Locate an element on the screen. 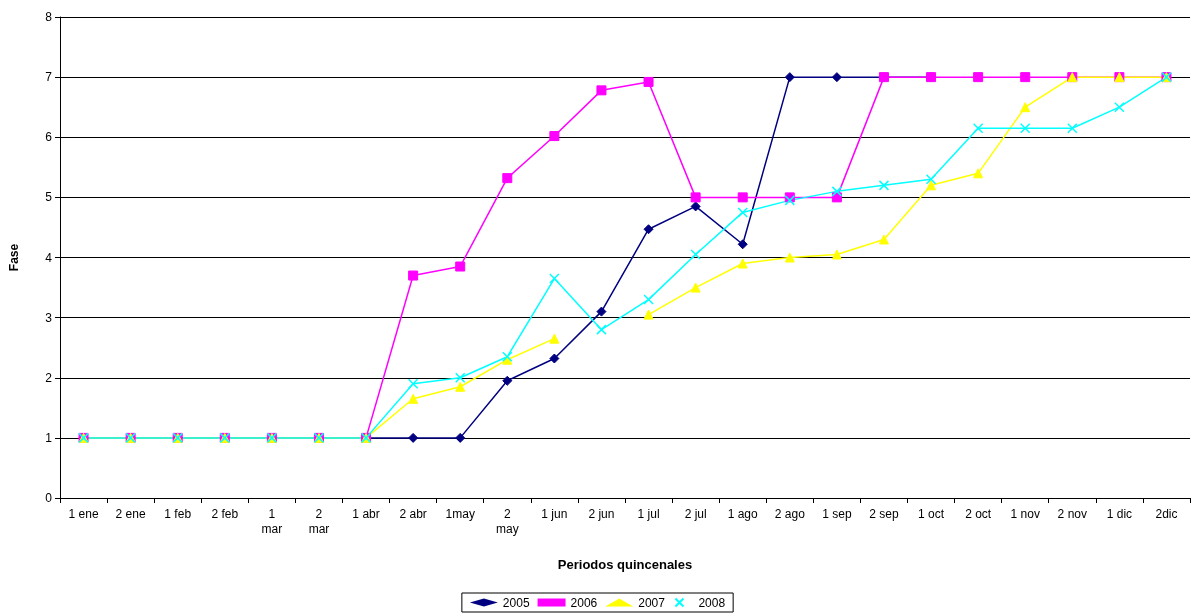  y-tick-label: 8 is located at coordinates (49, 17).